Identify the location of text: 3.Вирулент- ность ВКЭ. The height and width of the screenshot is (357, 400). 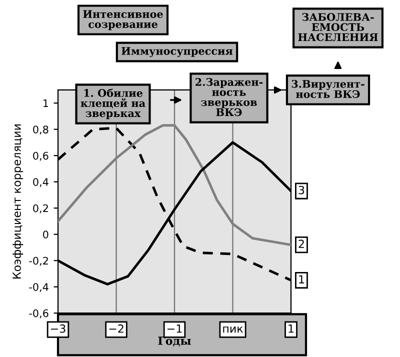
(328, 89).